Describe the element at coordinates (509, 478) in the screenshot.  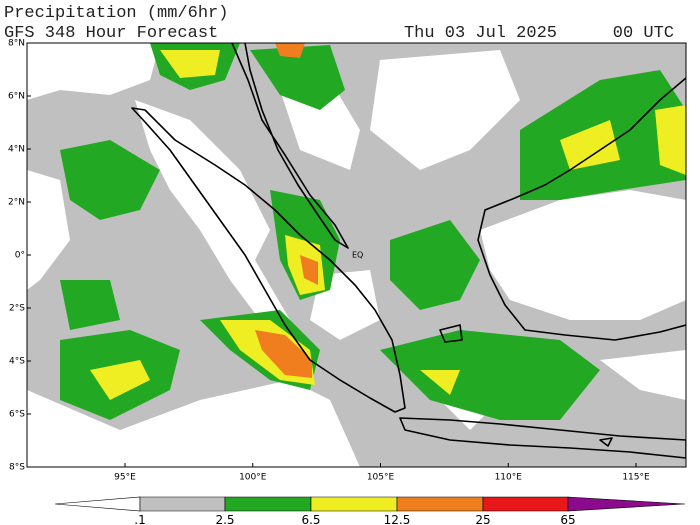
I see `lon-label: 110°E` at that location.